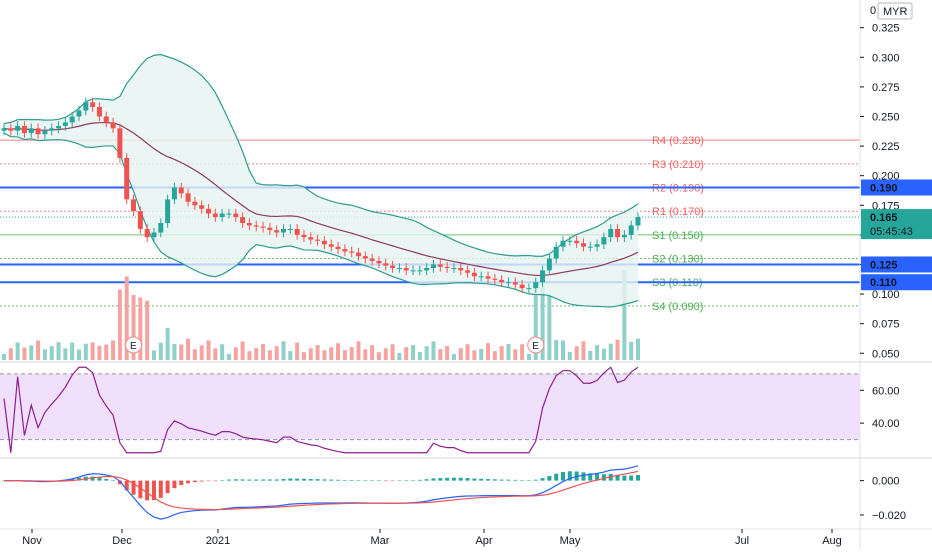 This screenshot has width=932, height=555. Describe the element at coordinates (430, 410) in the screenshot. I see `rsi-pane` at that location.